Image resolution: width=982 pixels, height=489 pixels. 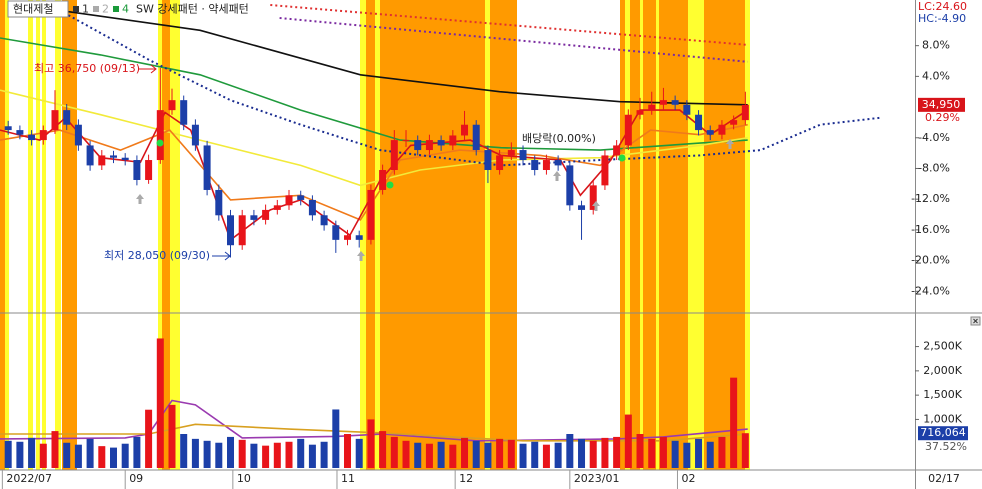 What do you see at coordinates (192, 9) in the screenshot?
I see `pattern-legend: SW 강세패턴 · 약세패턴` at bounding box center [192, 9].